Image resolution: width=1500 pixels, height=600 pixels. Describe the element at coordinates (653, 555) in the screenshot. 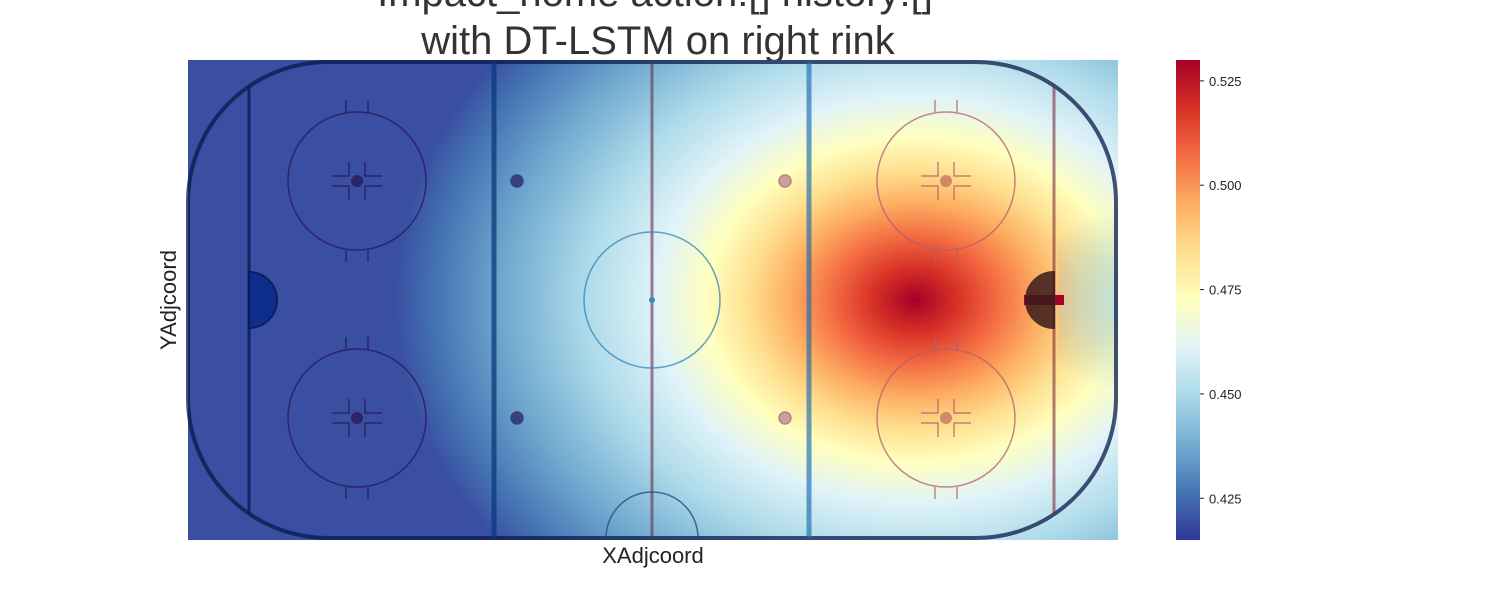

I see `x-axis-label: XAdjcoord` at that location.